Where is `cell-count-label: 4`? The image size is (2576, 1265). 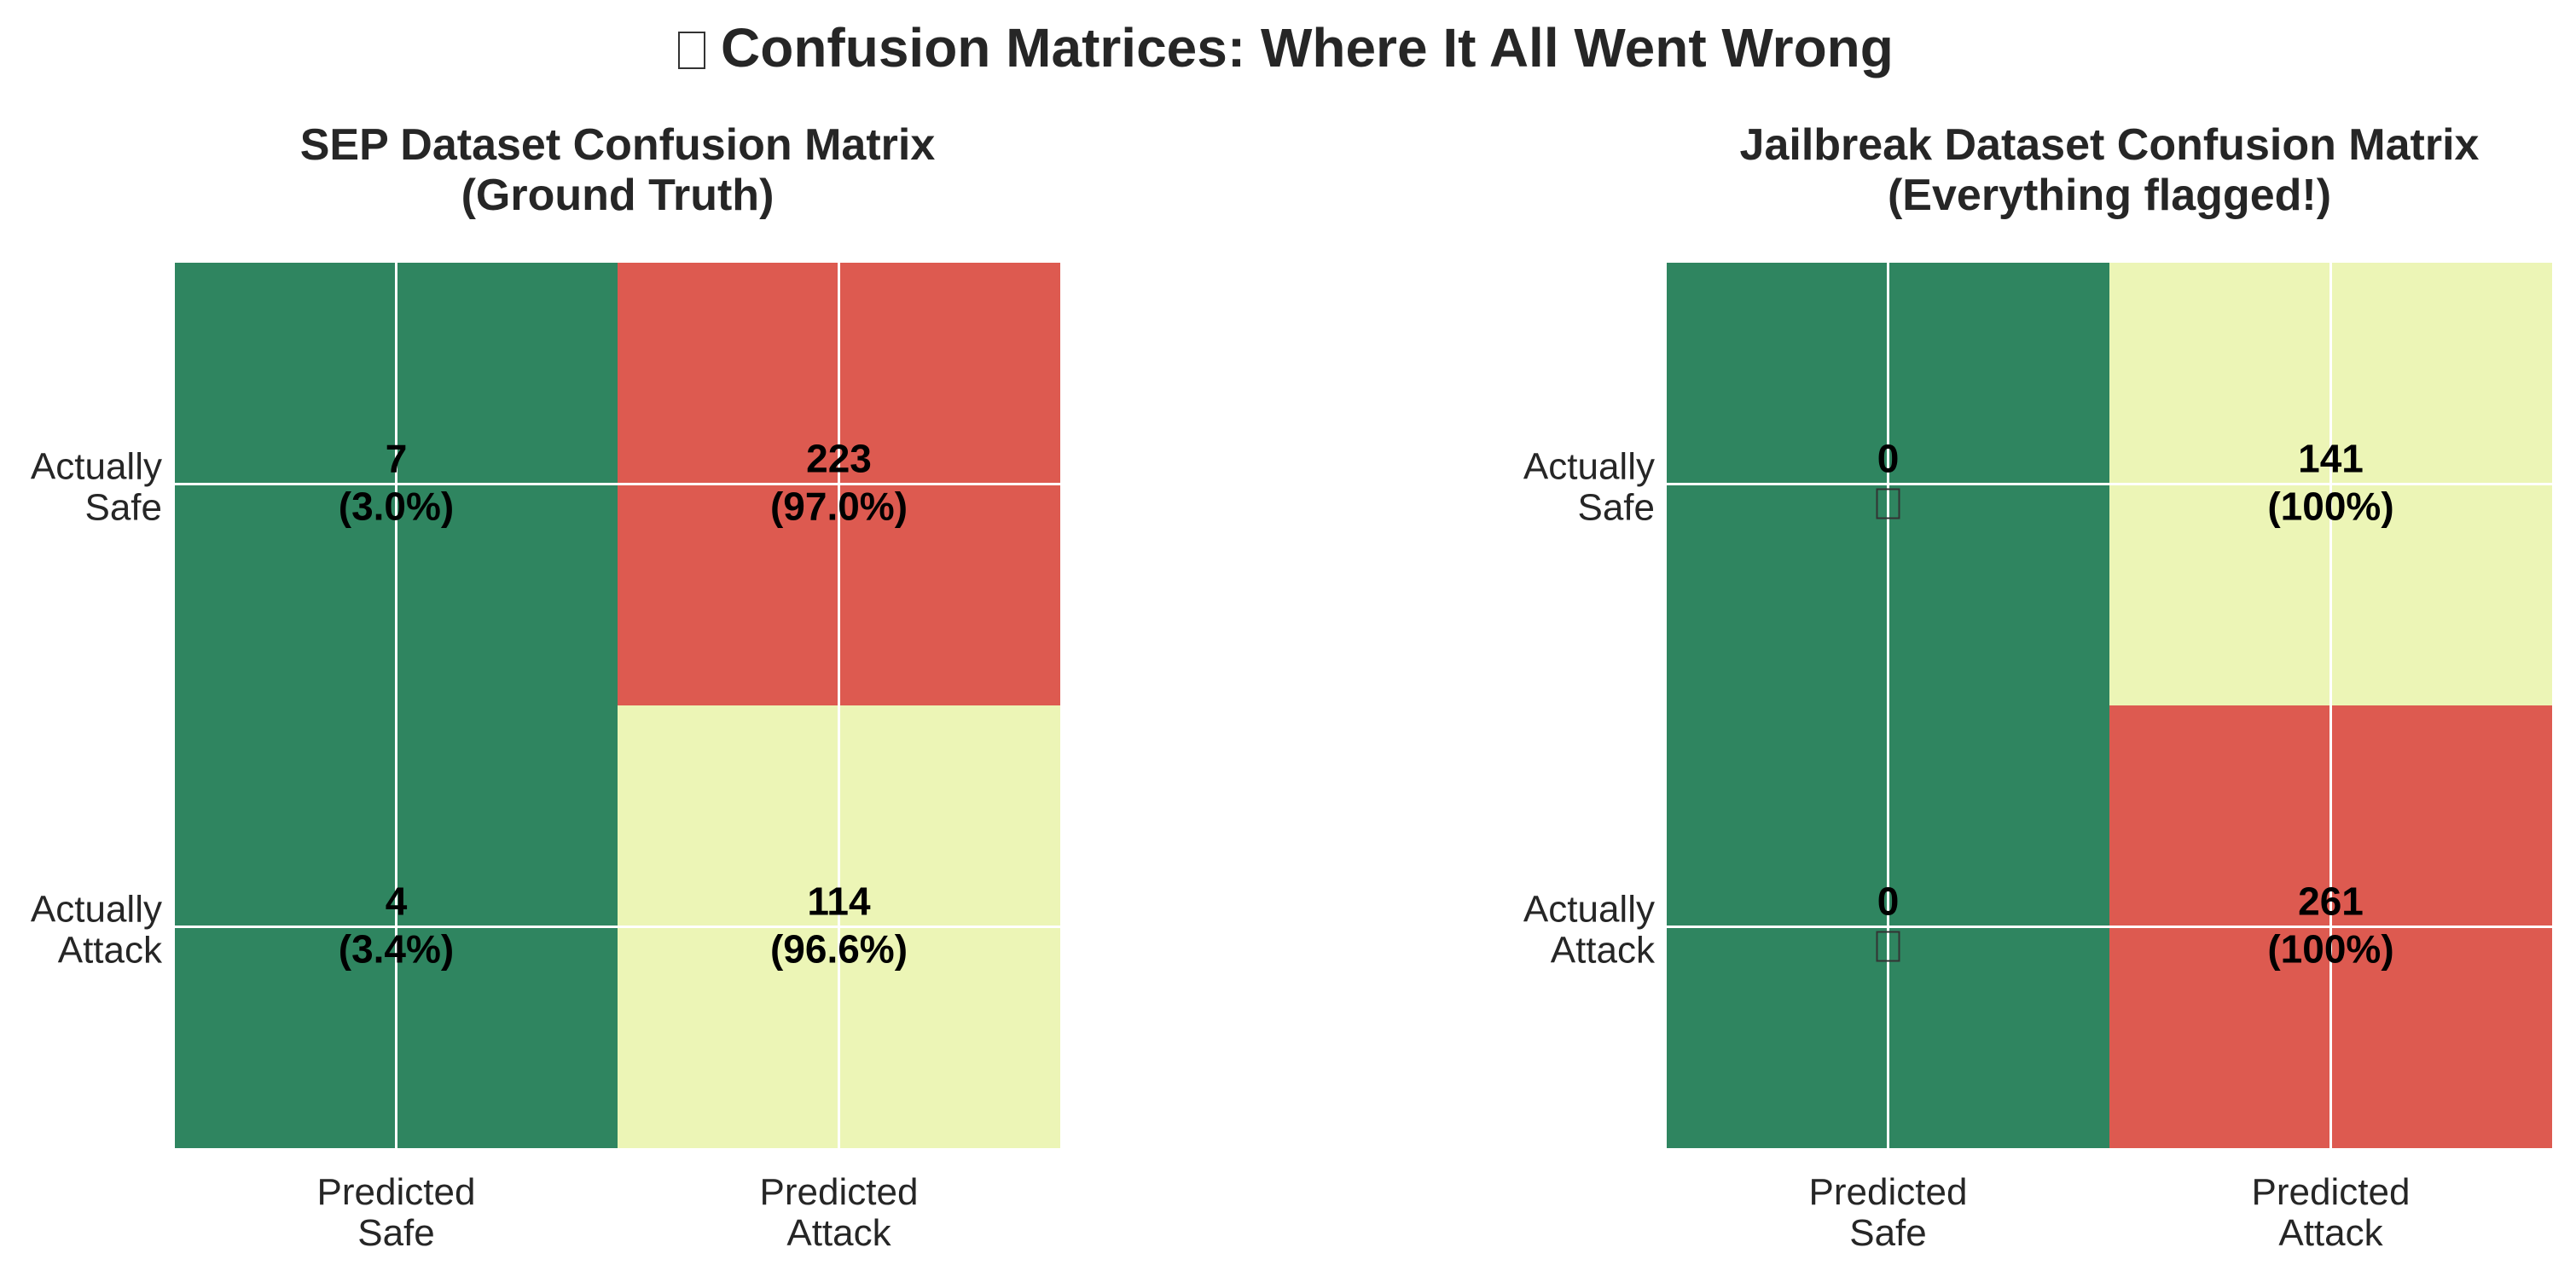
cell-count-label: 4 is located at coordinates (397, 901).